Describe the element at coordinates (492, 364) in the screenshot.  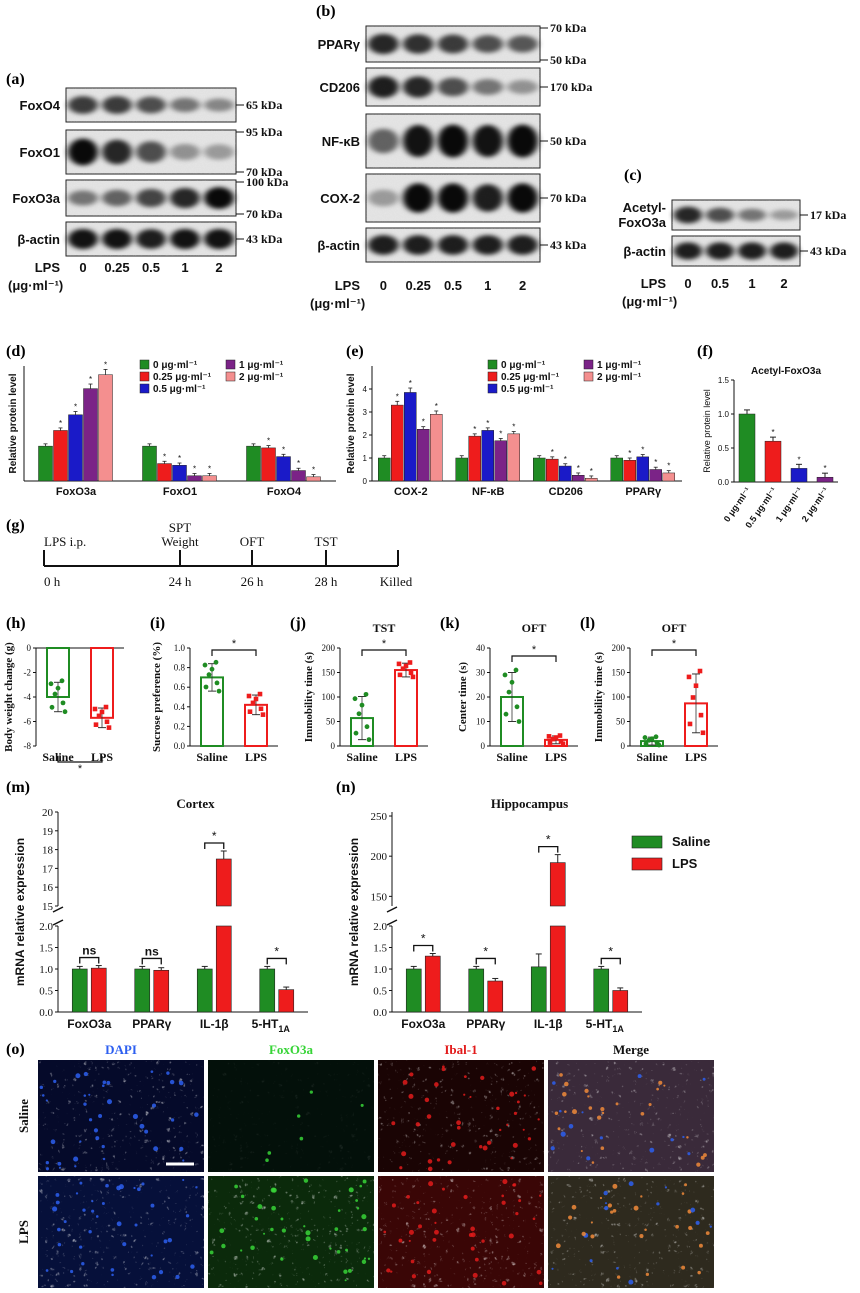
I see `legend-swatch` at that location.